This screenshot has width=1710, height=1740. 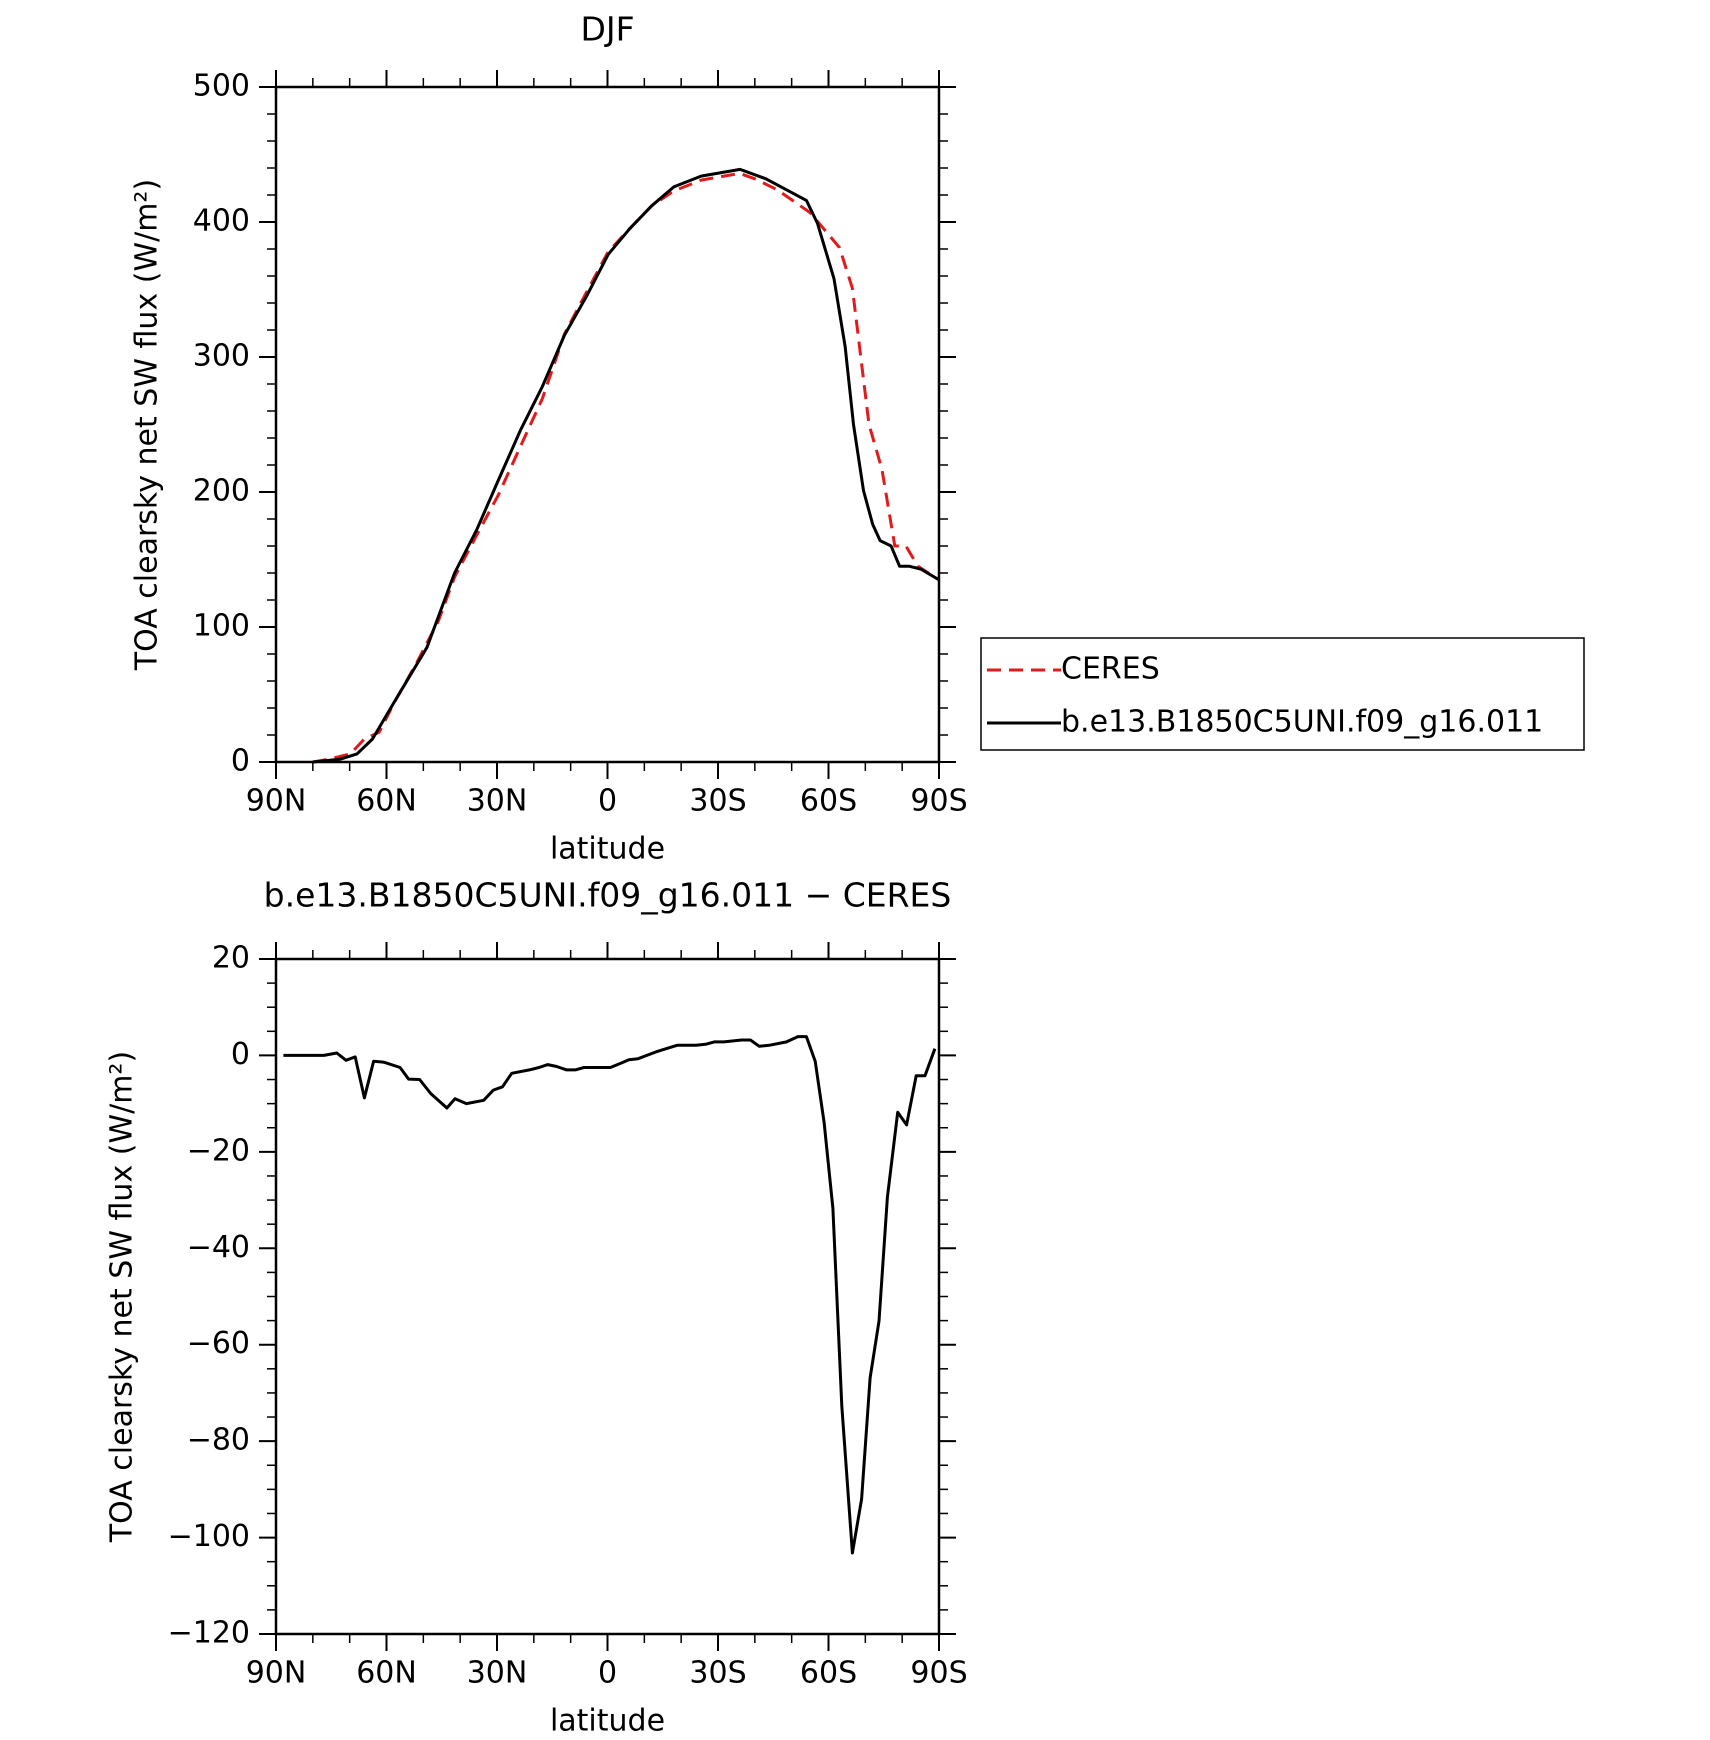 I want to click on chart-title: DJF, so click(x=607, y=29).